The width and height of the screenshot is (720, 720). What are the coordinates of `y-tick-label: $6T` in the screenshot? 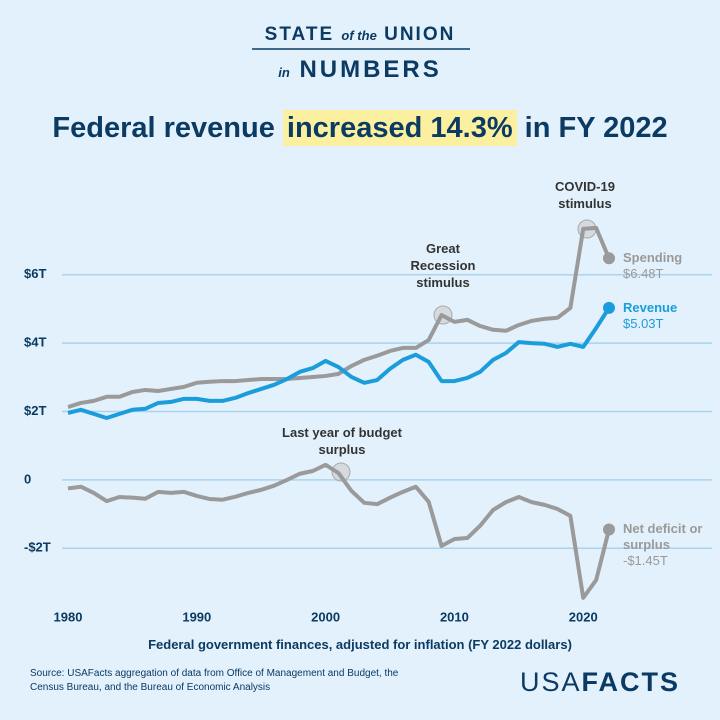 It's located at (35, 273).